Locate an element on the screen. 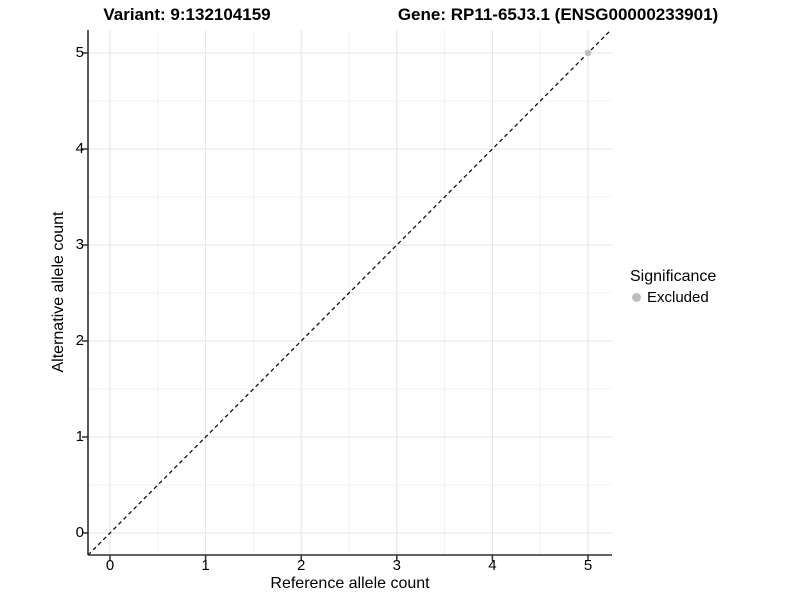 This screenshot has width=800, height=600. y-tick-label: 4 is located at coordinates (79, 148).